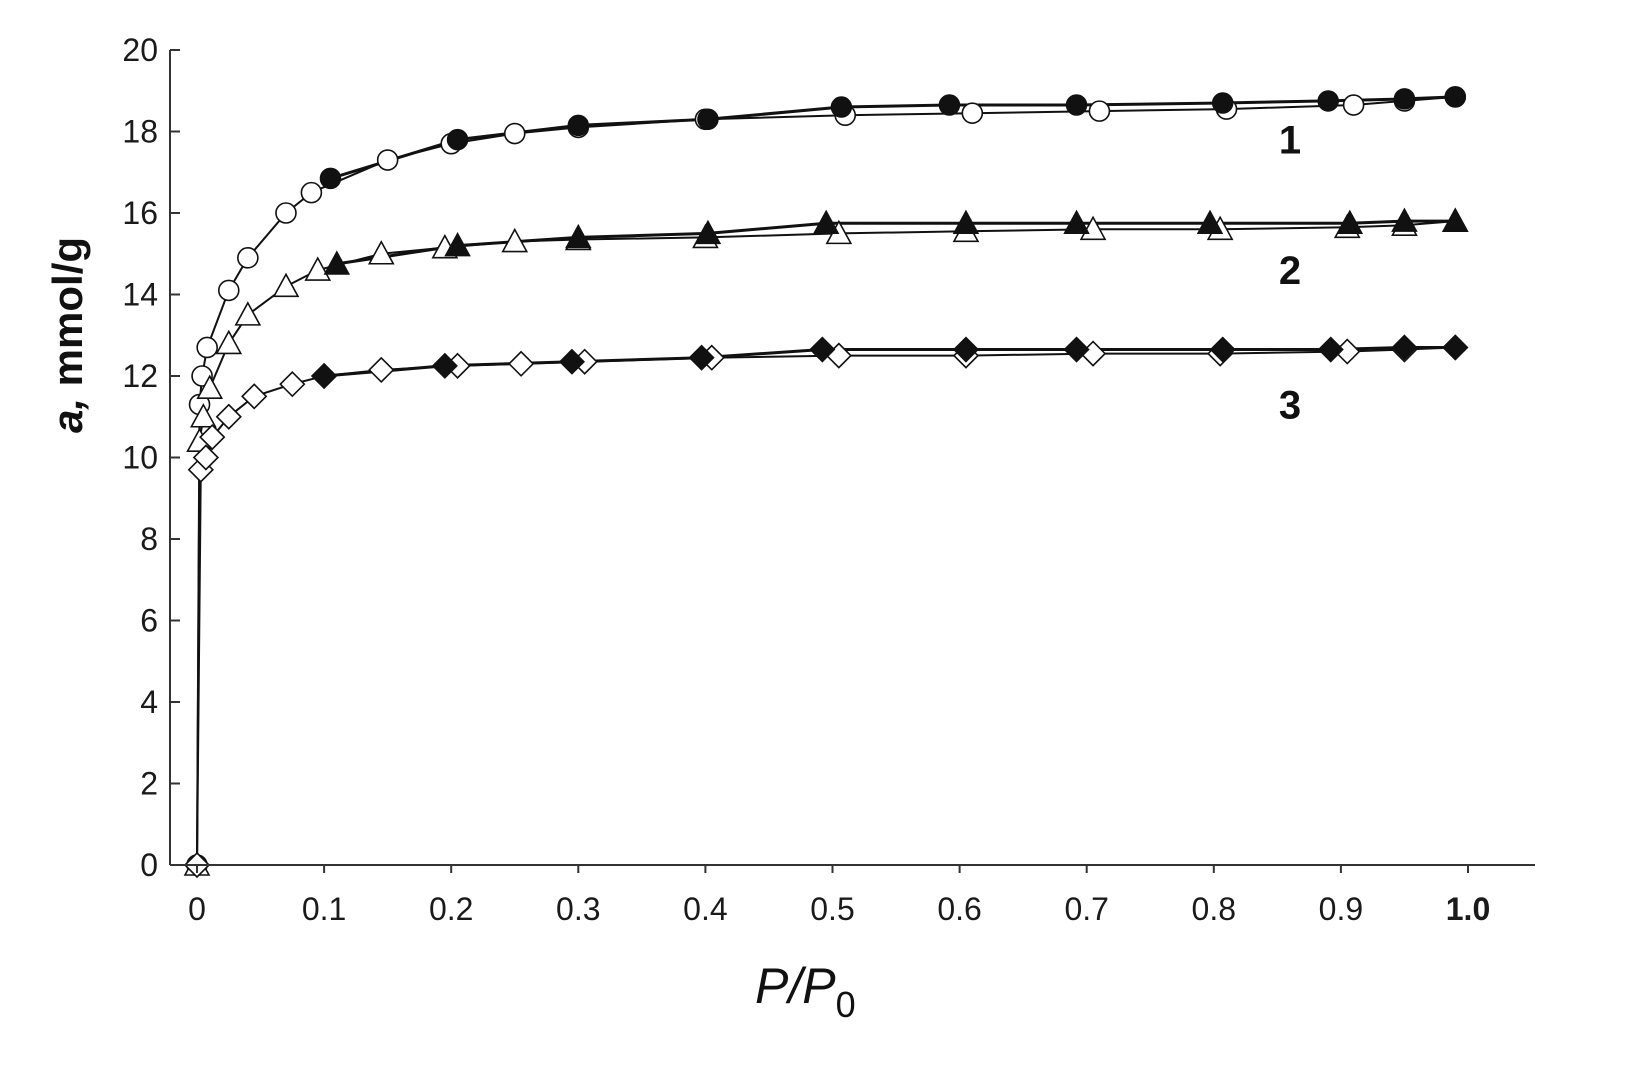 The height and width of the screenshot is (1080, 1628). I want to click on y-axis-title: a, mmol/g, so click(67, 335).